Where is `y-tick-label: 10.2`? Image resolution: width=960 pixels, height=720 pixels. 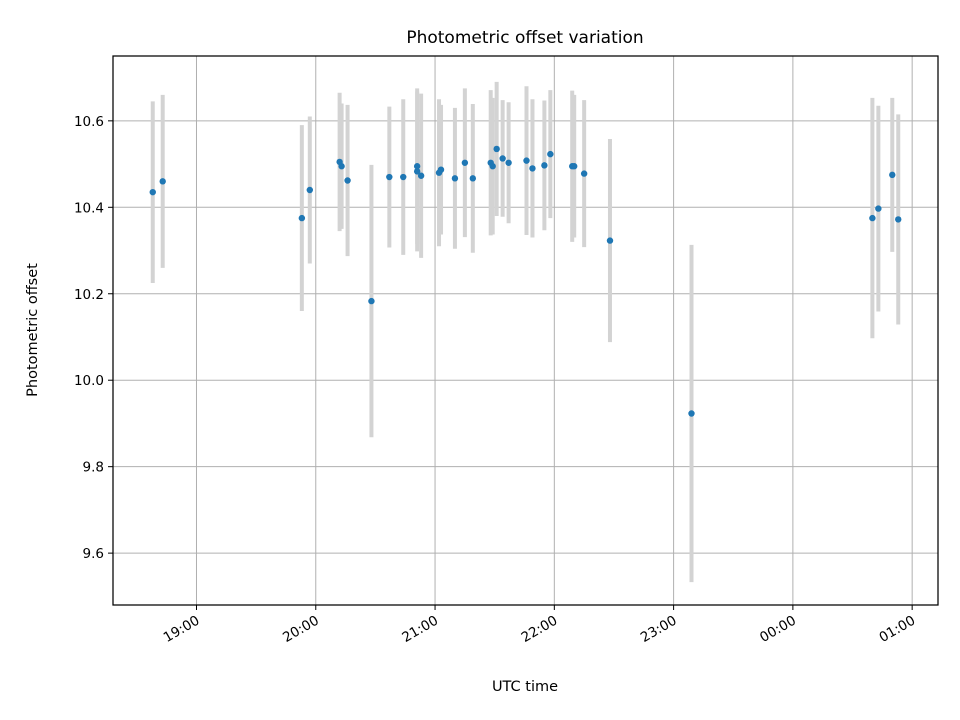 y-tick-label: 10.2 is located at coordinates (89, 295).